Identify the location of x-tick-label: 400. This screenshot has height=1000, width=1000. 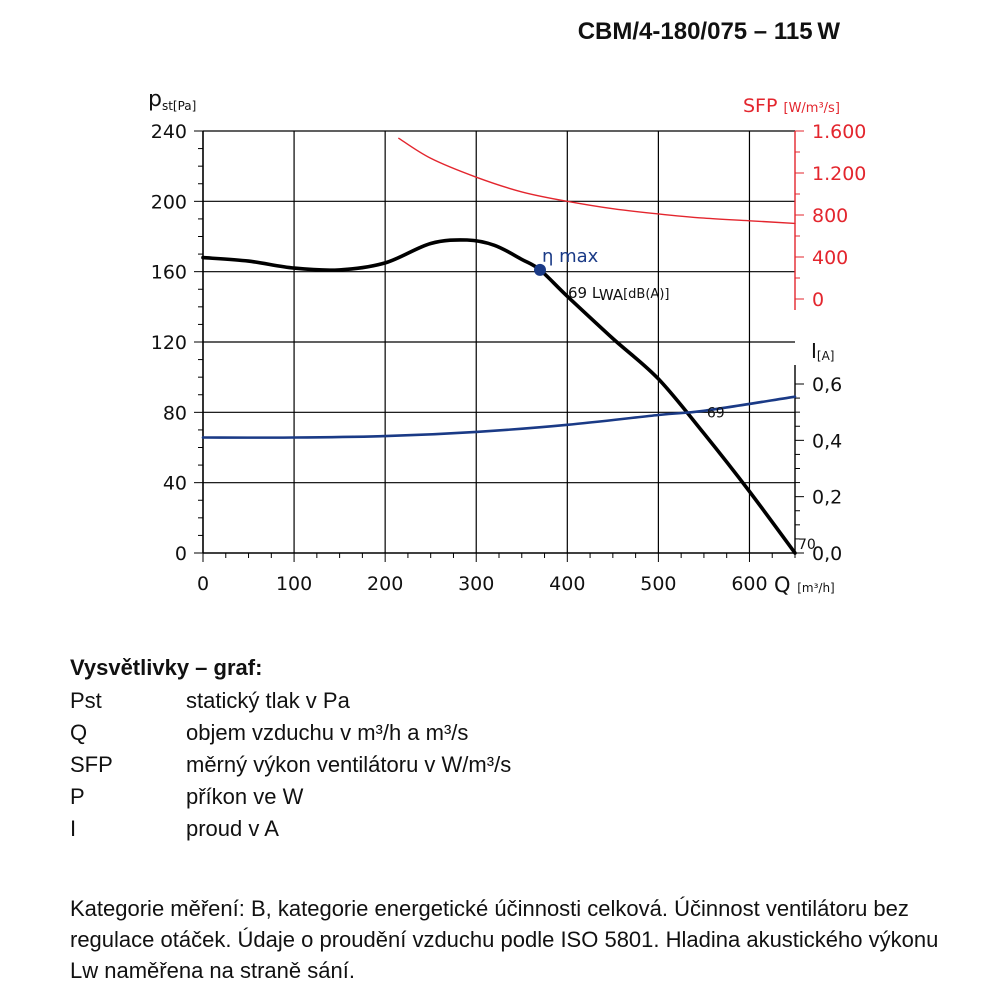
(567, 584).